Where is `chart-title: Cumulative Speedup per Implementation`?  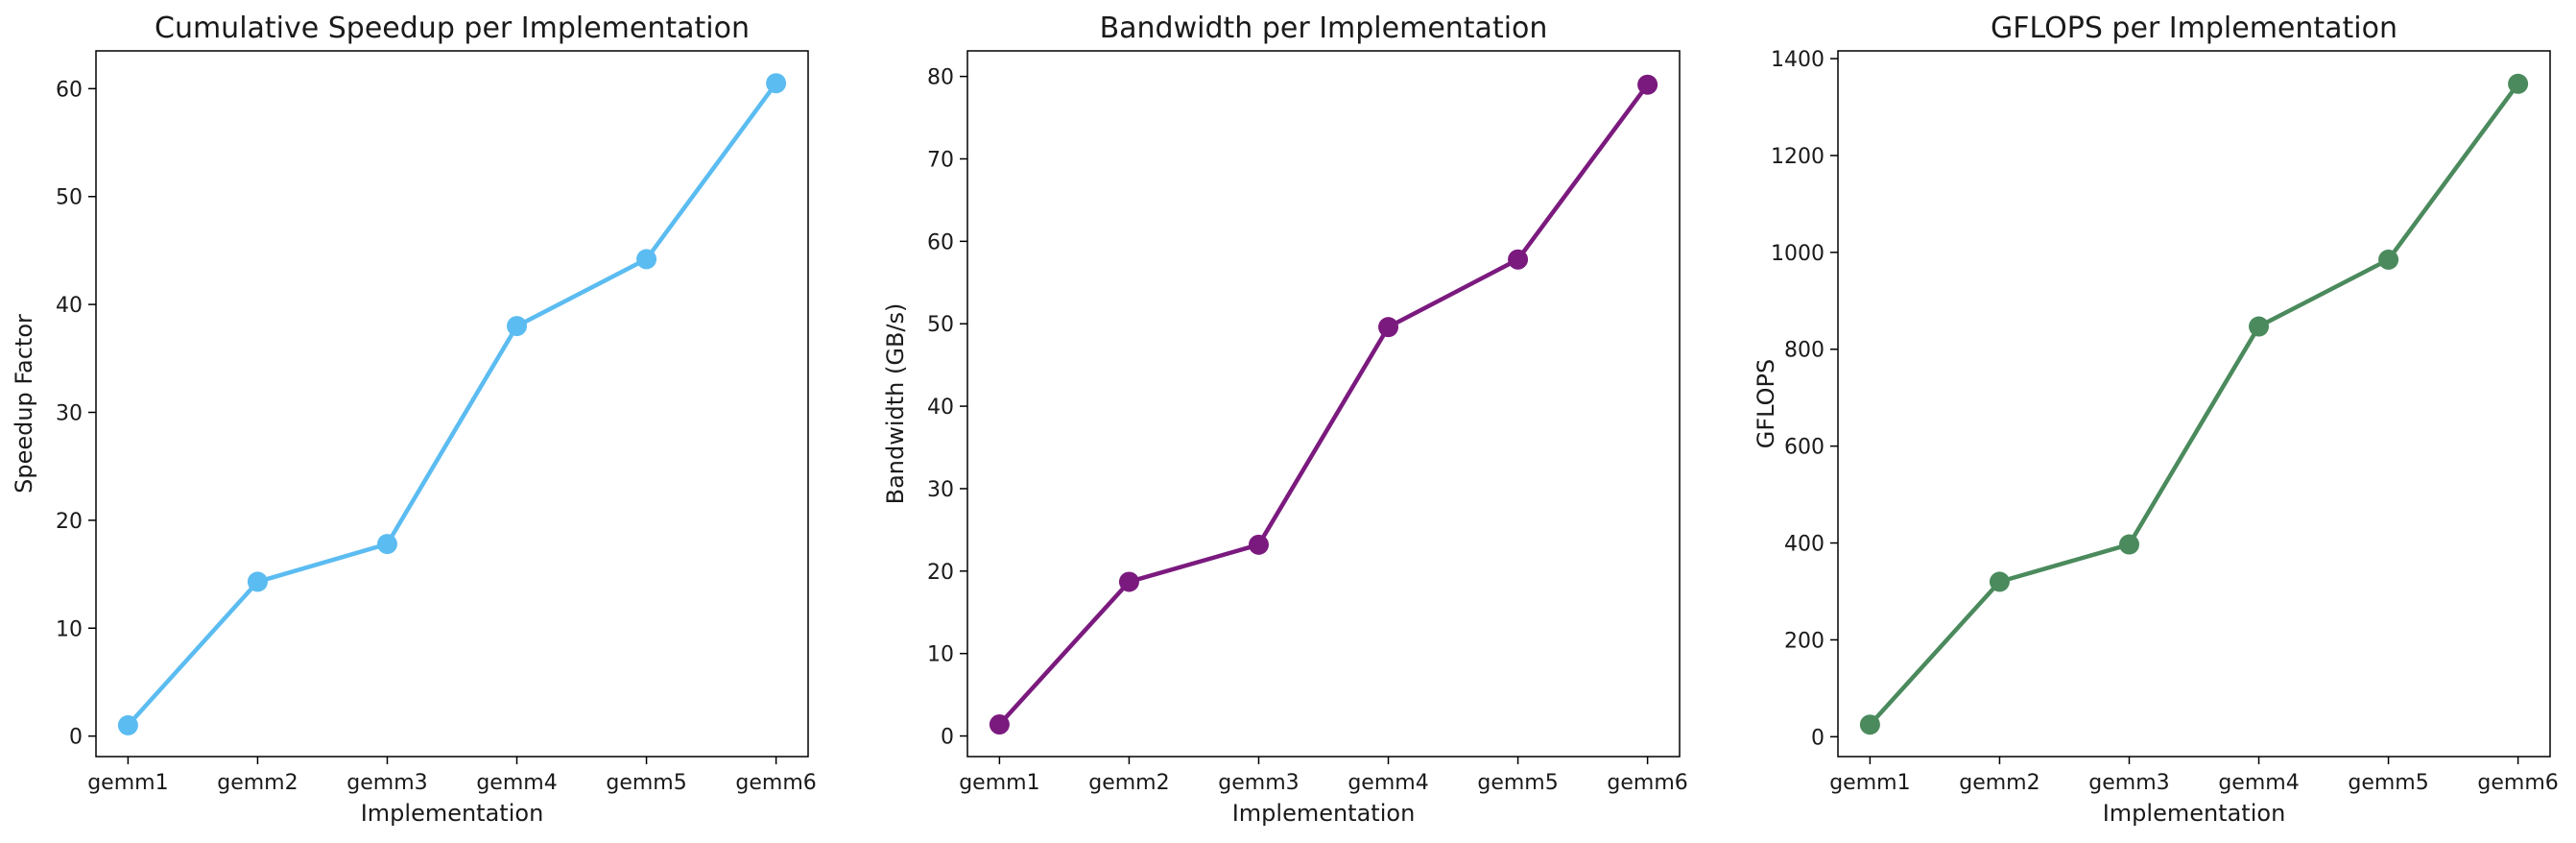
chart-title: Cumulative Speedup per Implementation is located at coordinates (452, 28).